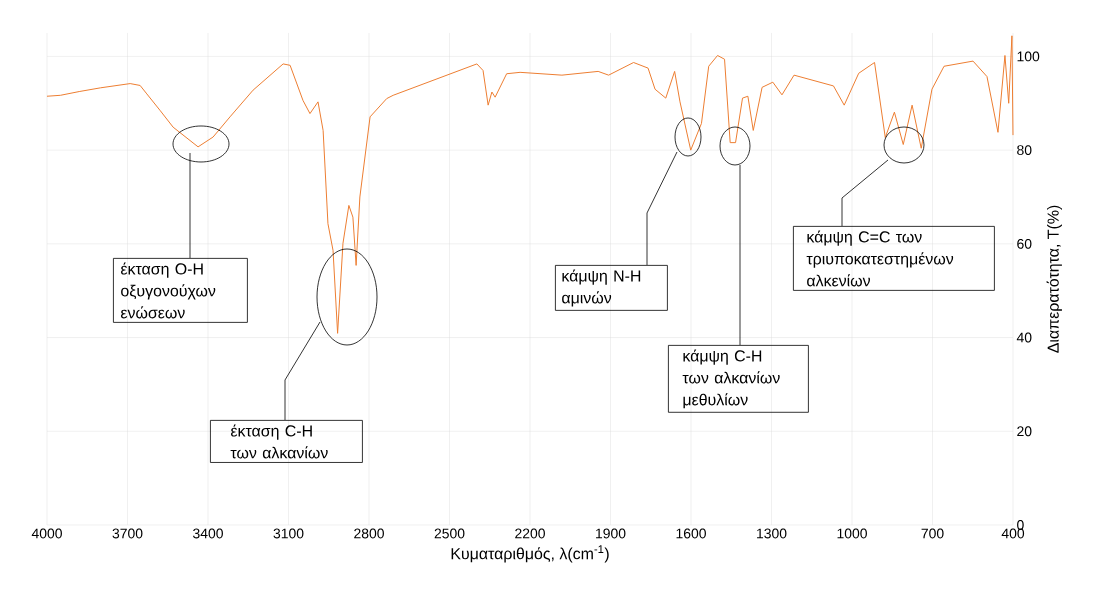 The height and width of the screenshot is (605, 1099). I want to click on x-axis-title: Κυματαριθμός, λ(cm$^{-1}$), so click(530, 554).